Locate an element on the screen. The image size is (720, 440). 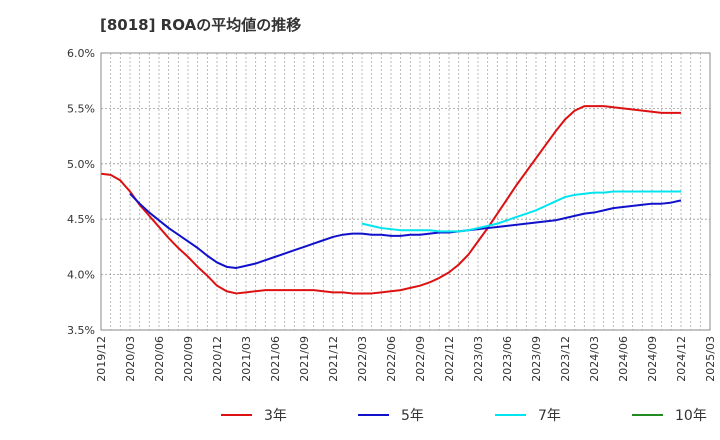
x-tick-label: 2024/03 is located at coordinates (594, 359).